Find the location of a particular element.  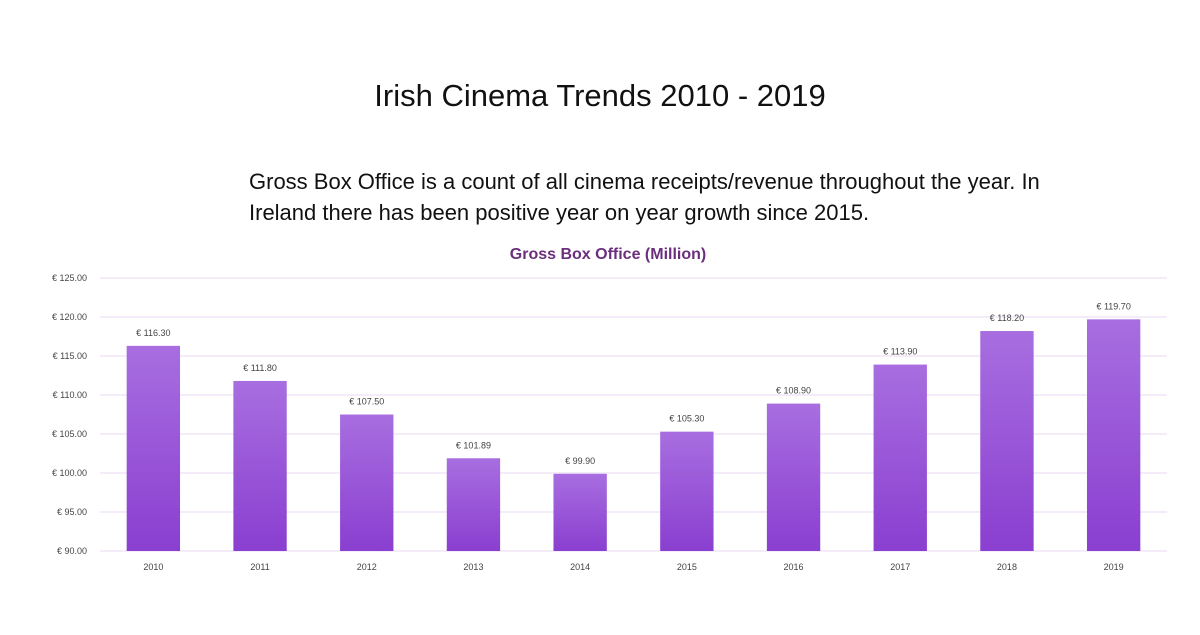

y-tick-label: € 95.00 is located at coordinates (72, 512).